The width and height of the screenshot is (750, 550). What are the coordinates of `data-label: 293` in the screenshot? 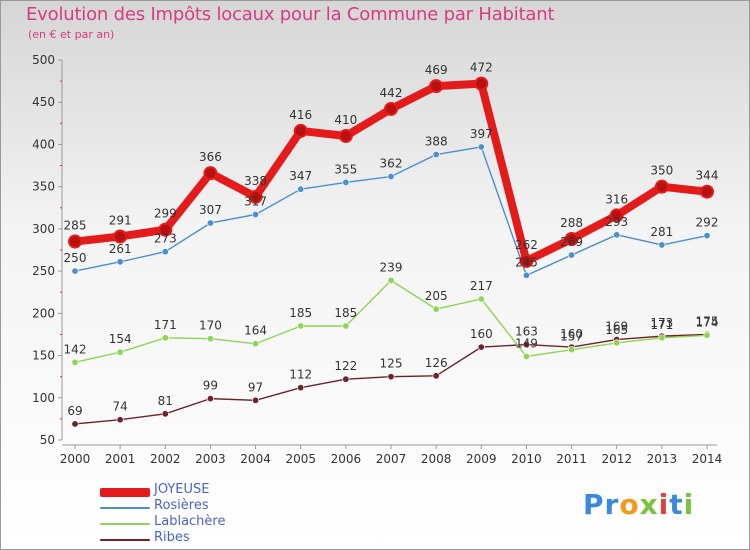 It's located at (616, 222).